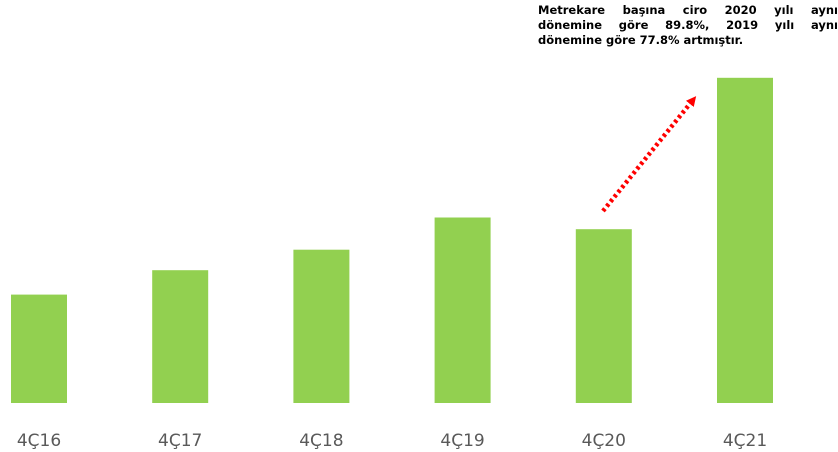  Describe the element at coordinates (180, 336) in the screenshot. I see `bar-4Ç17` at that location.